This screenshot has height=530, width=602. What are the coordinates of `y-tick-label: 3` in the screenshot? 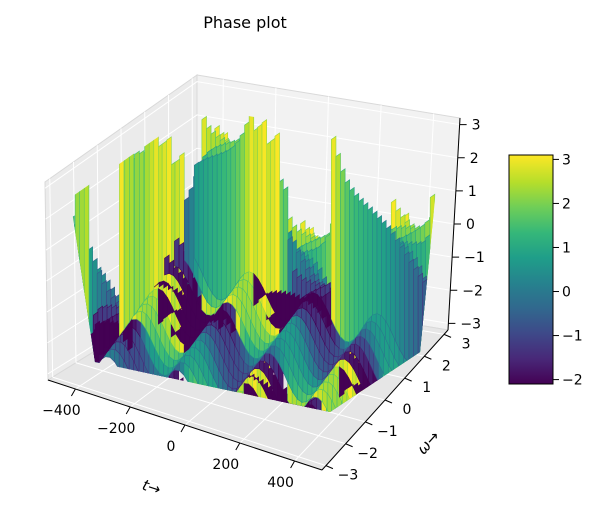 It's located at (466, 344).